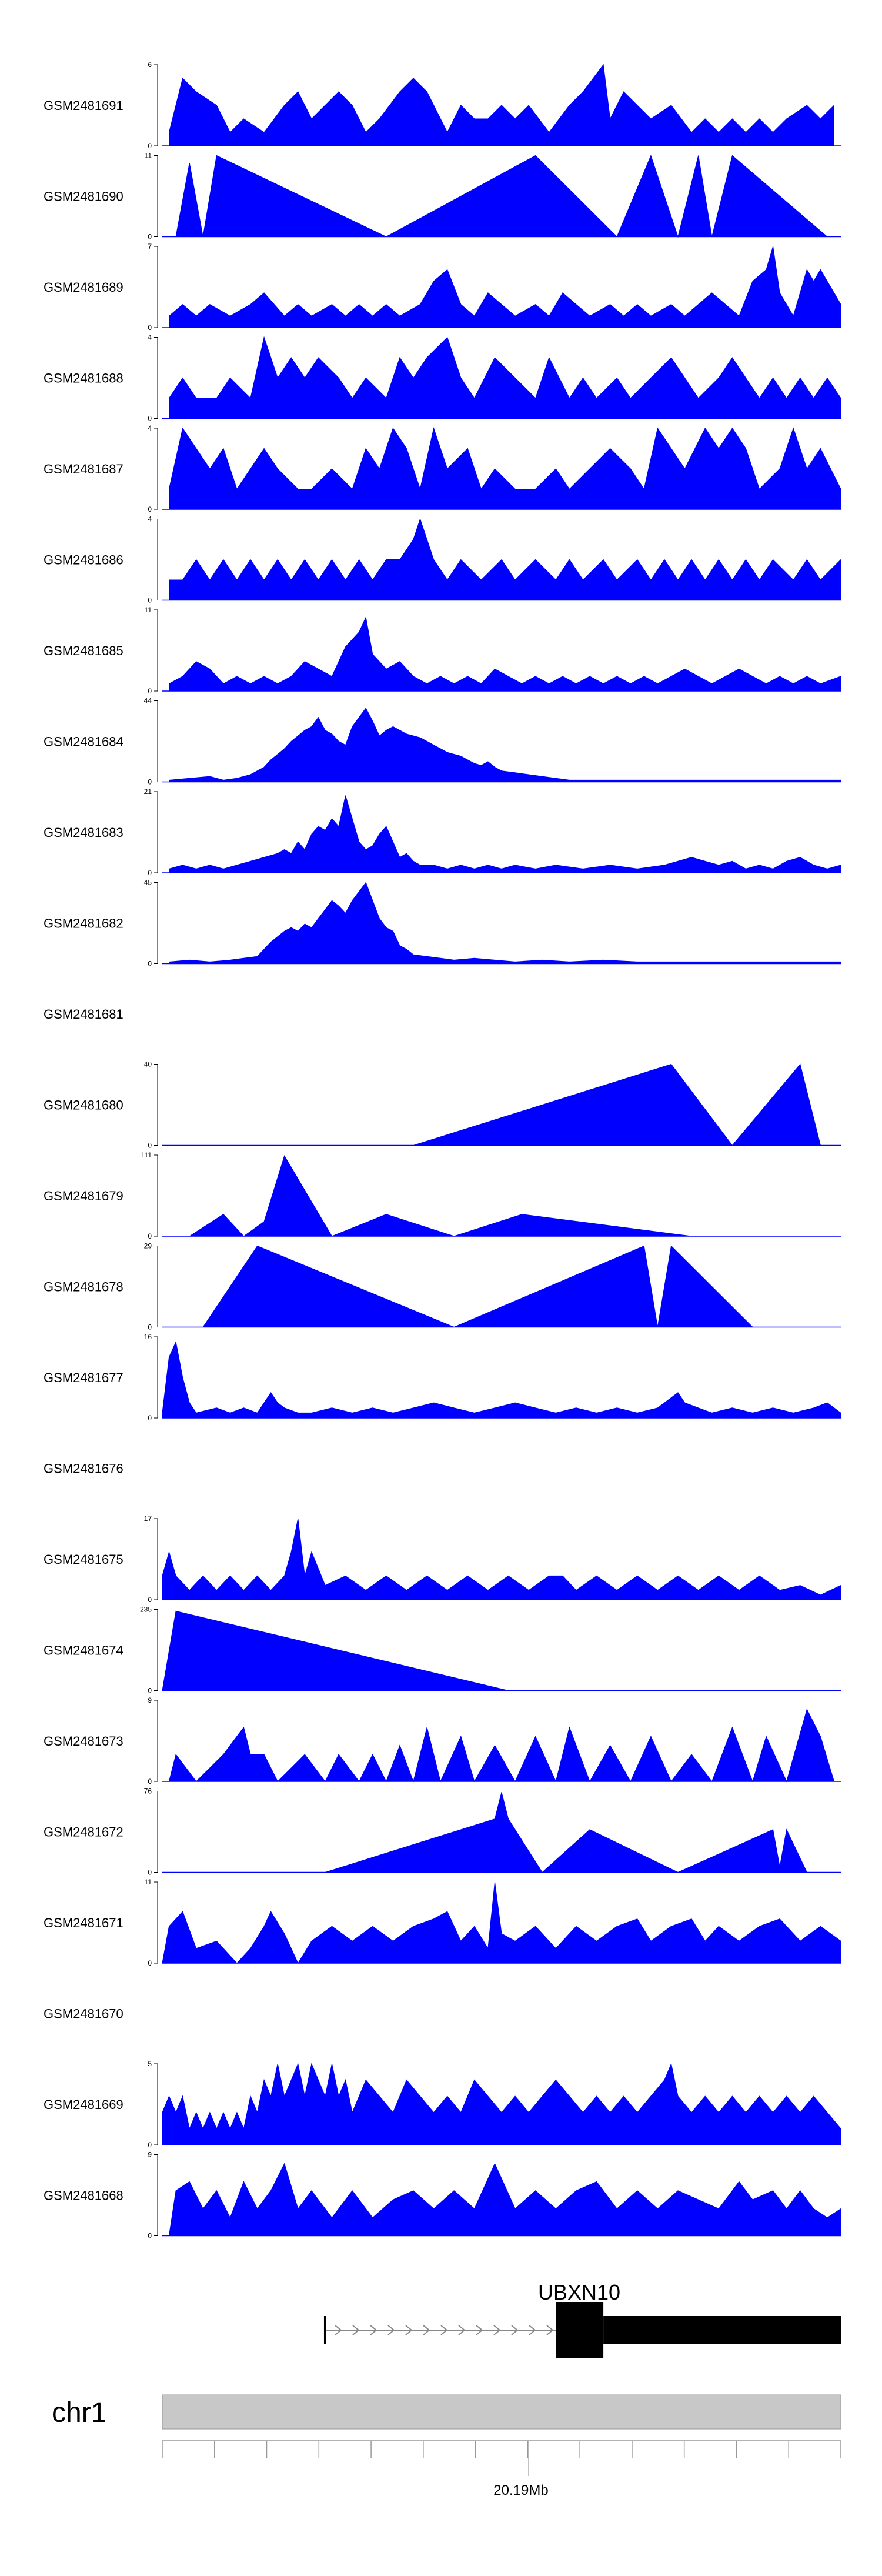 The height and width of the screenshot is (2576, 882). What do you see at coordinates (83, 1741) in the screenshot?
I see `track-label: GSM2481673` at bounding box center [83, 1741].